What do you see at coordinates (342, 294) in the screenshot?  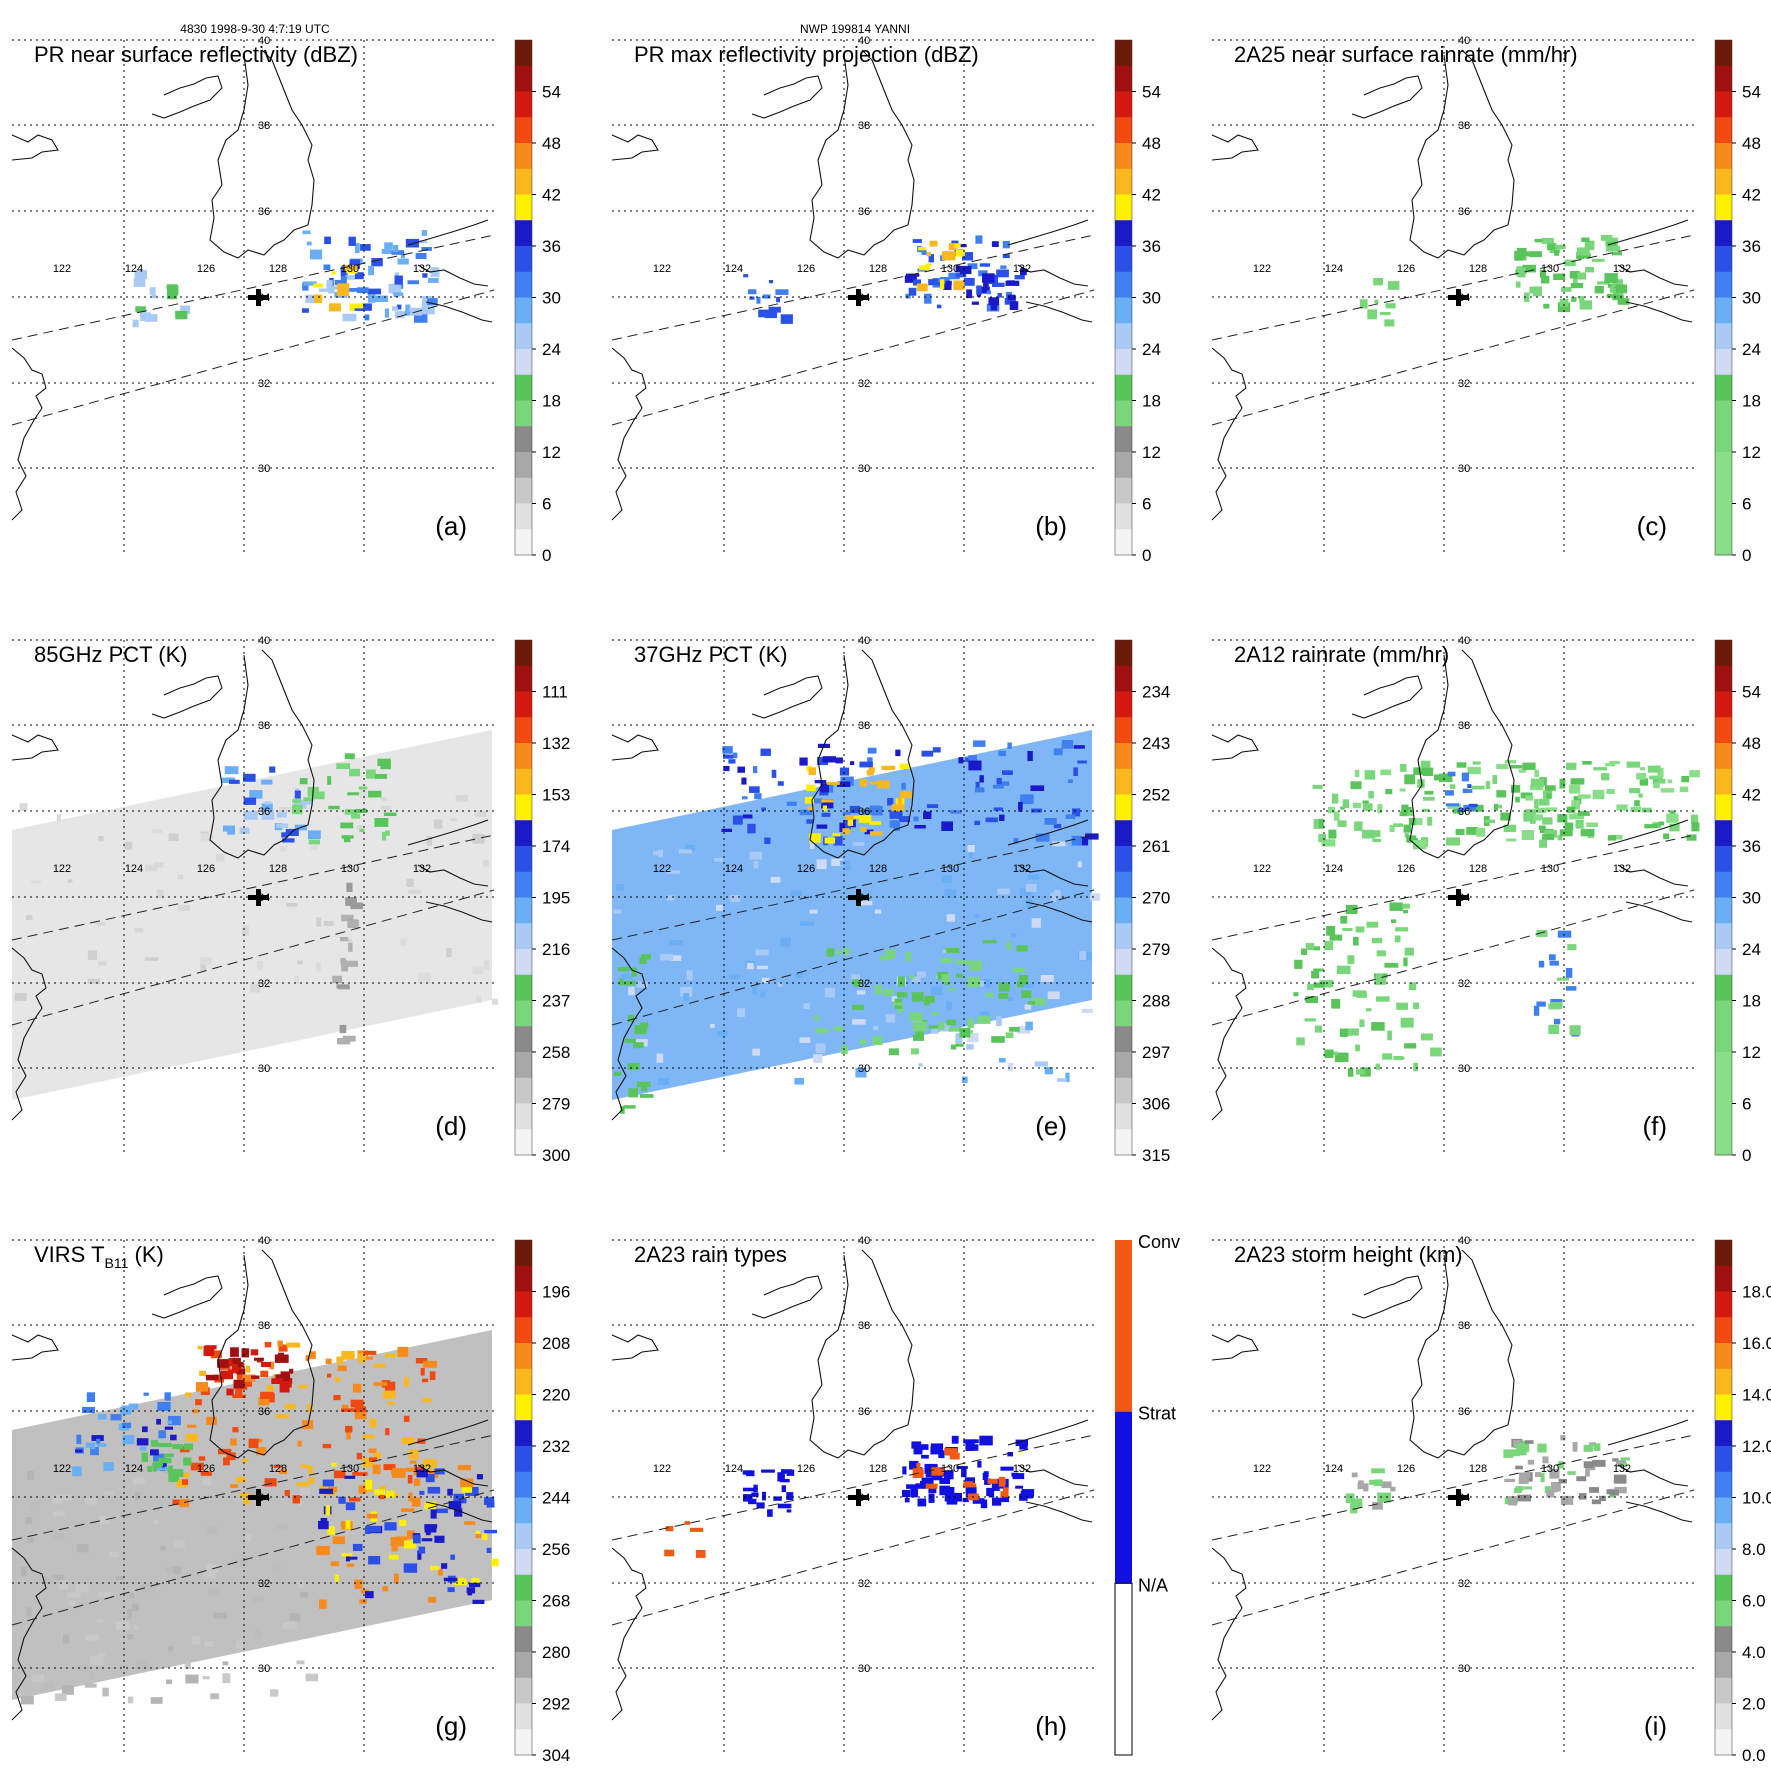 I see `heavy-echo` at bounding box center [342, 294].